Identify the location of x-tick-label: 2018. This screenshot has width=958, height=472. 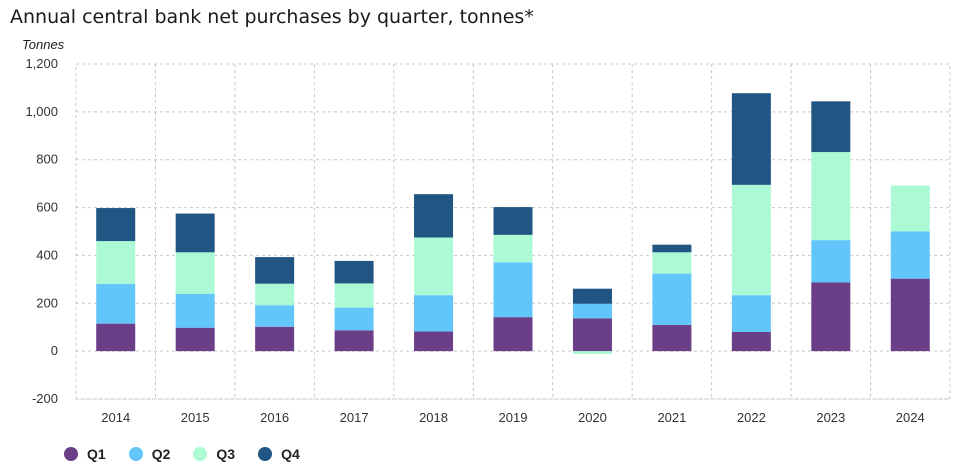
(433, 417).